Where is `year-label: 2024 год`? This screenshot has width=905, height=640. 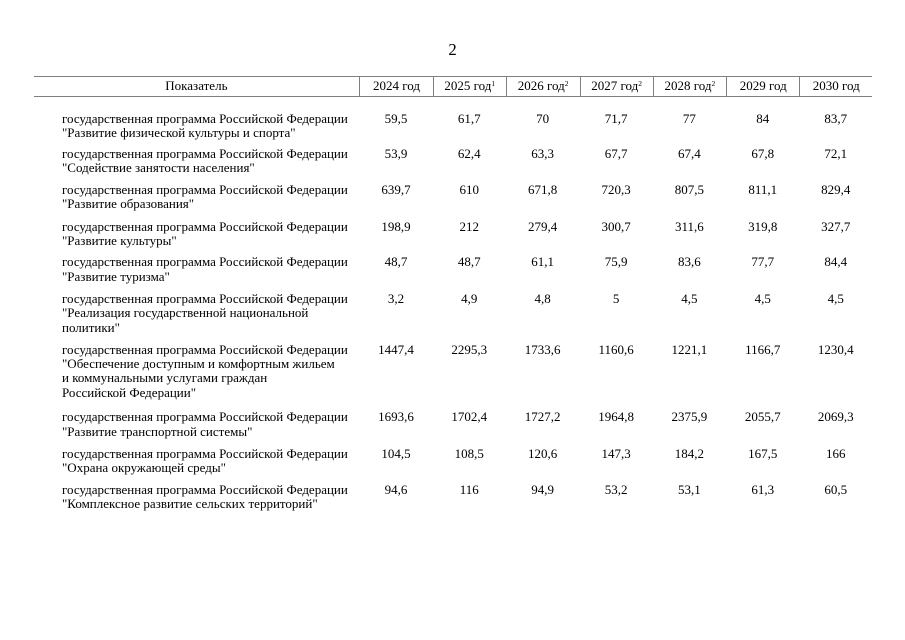
year-label: 2024 год is located at coordinates (396, 85).